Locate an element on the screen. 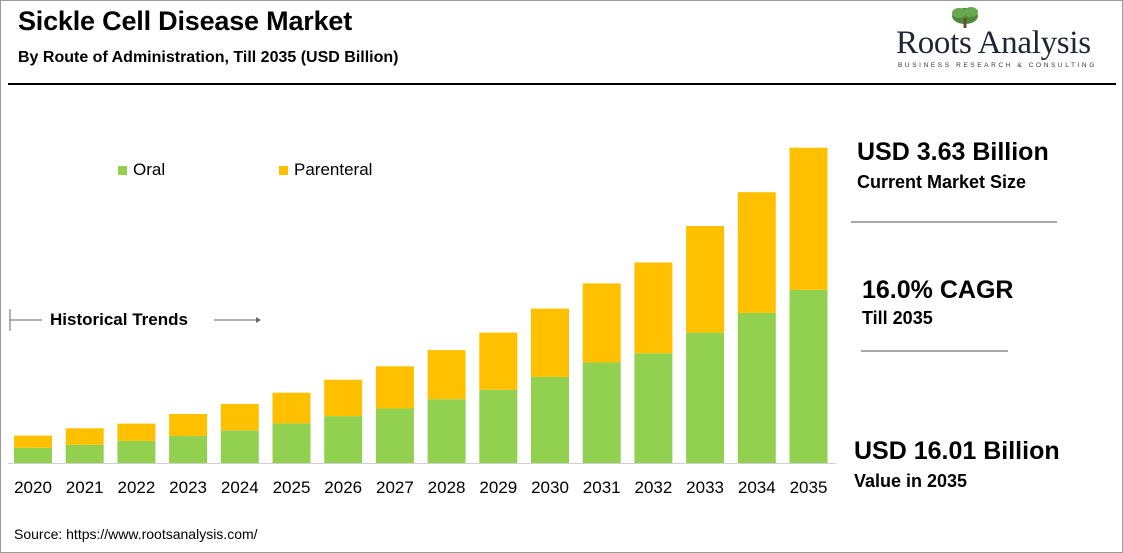 The image size is (1123, 553). legend-label-parenteral: Parenteral is located at coordinates (333, 169).